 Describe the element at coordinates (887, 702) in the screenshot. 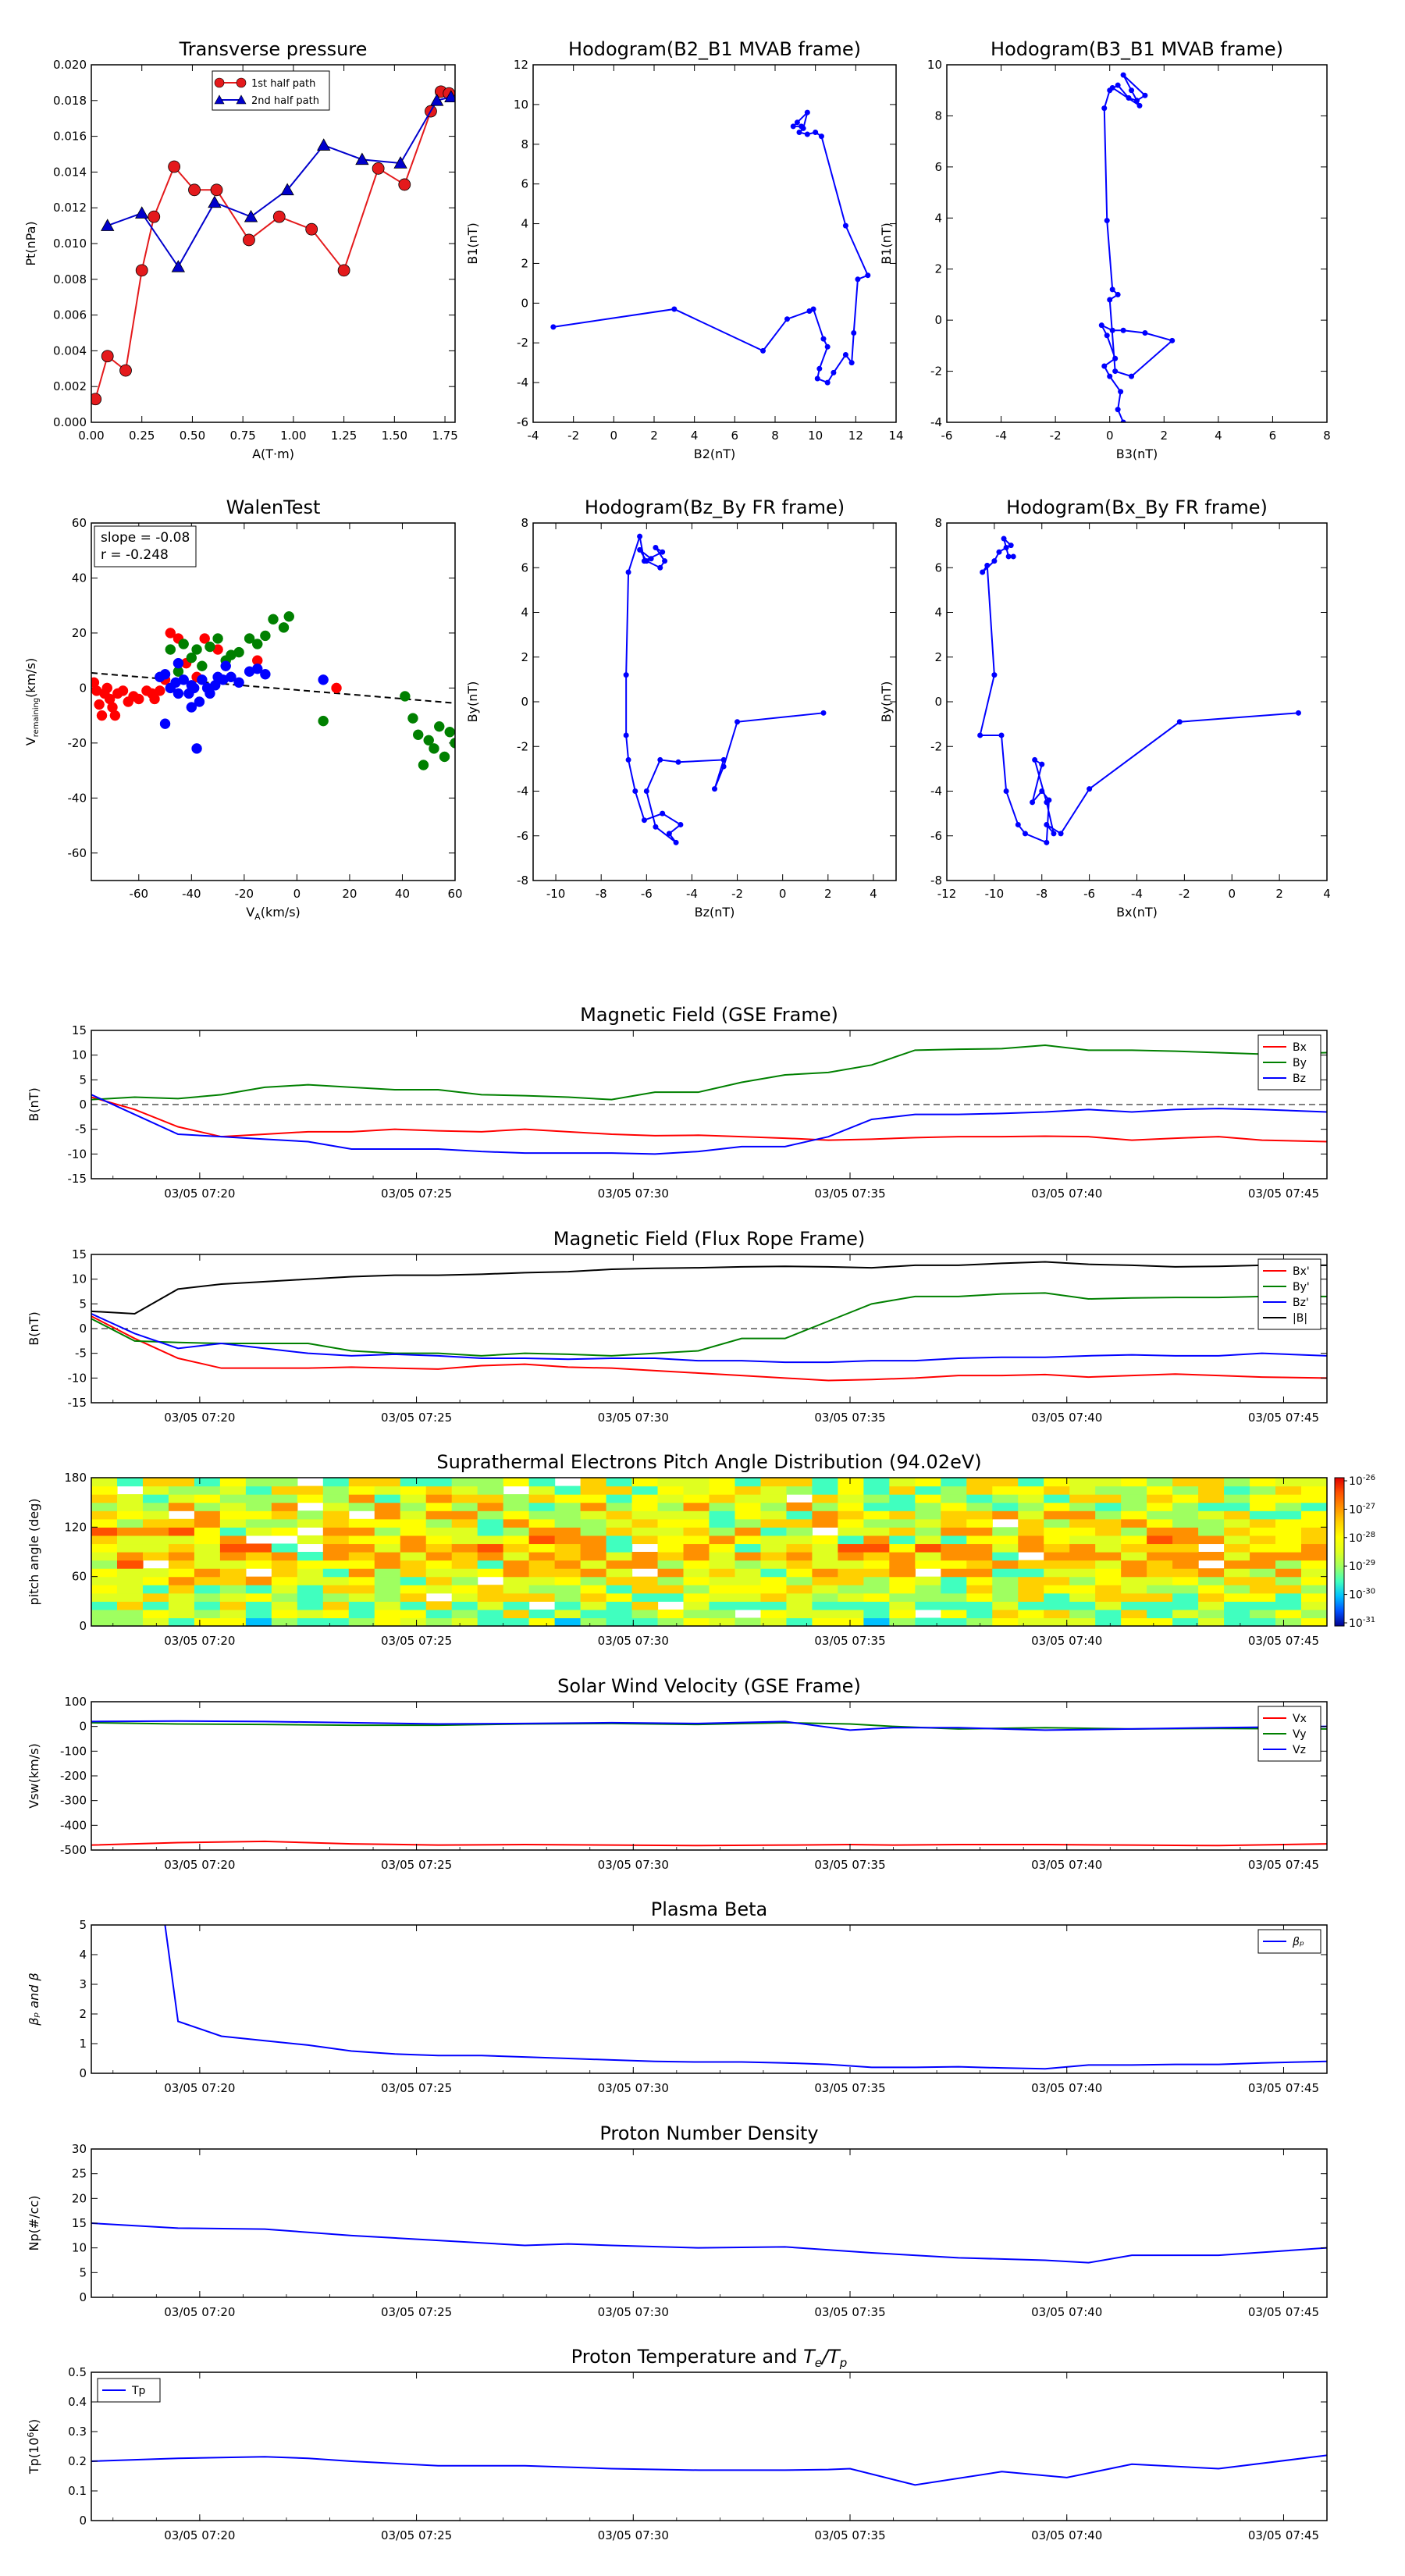

I see `y-axis-label: By(nT)` at that location.